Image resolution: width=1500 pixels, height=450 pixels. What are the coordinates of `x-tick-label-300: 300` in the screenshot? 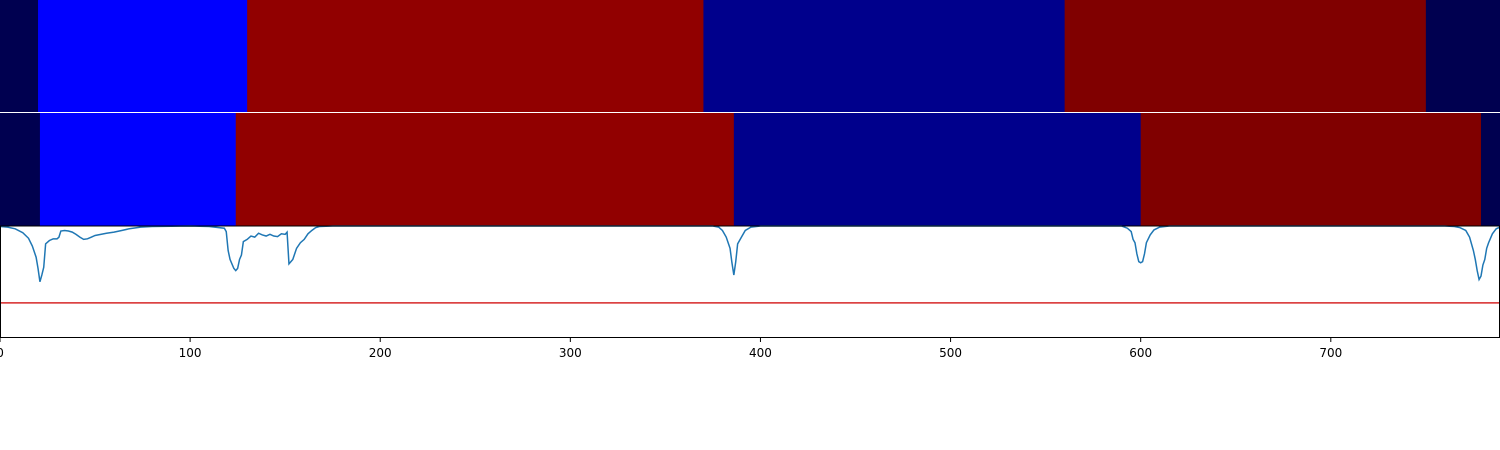 It's located at (570, 353).